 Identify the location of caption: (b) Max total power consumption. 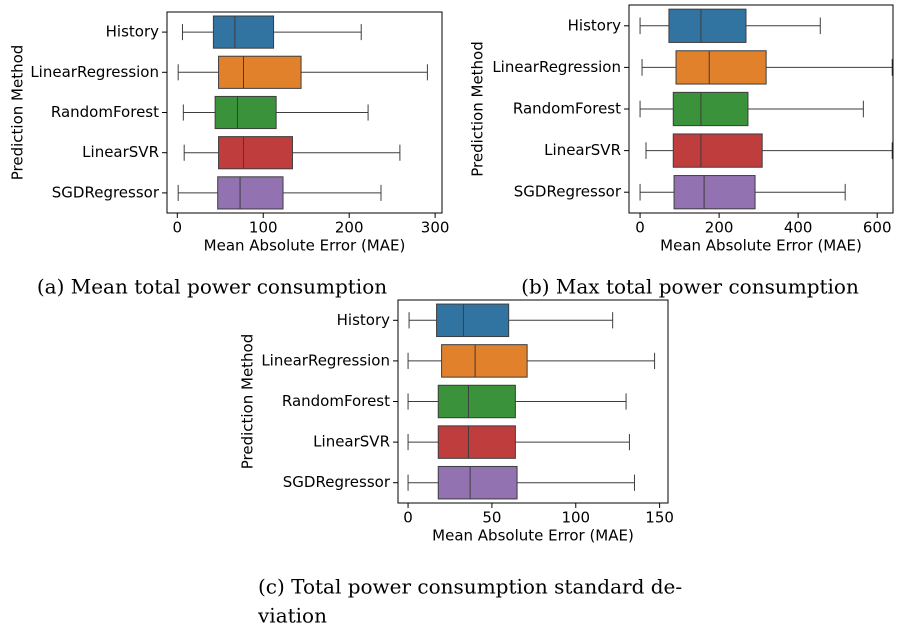
(690, 287).